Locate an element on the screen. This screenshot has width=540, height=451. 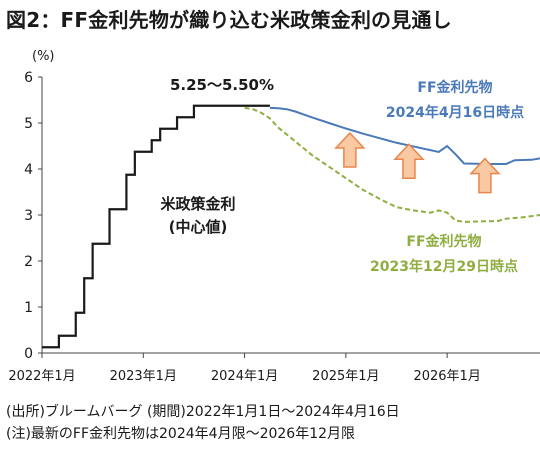
y-axis-unit-label: (%) is located at coordinates (43, 56).